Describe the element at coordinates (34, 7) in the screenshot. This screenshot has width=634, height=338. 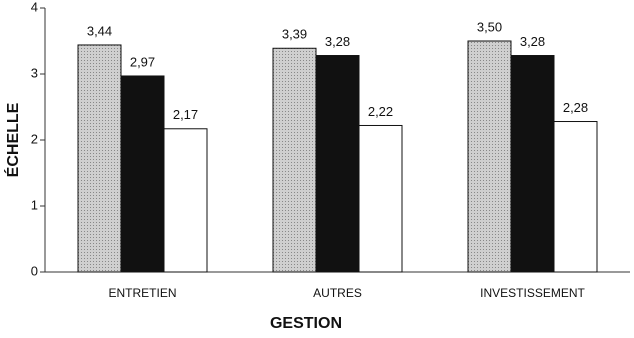
I see `y-tick-label: 4` at that location.